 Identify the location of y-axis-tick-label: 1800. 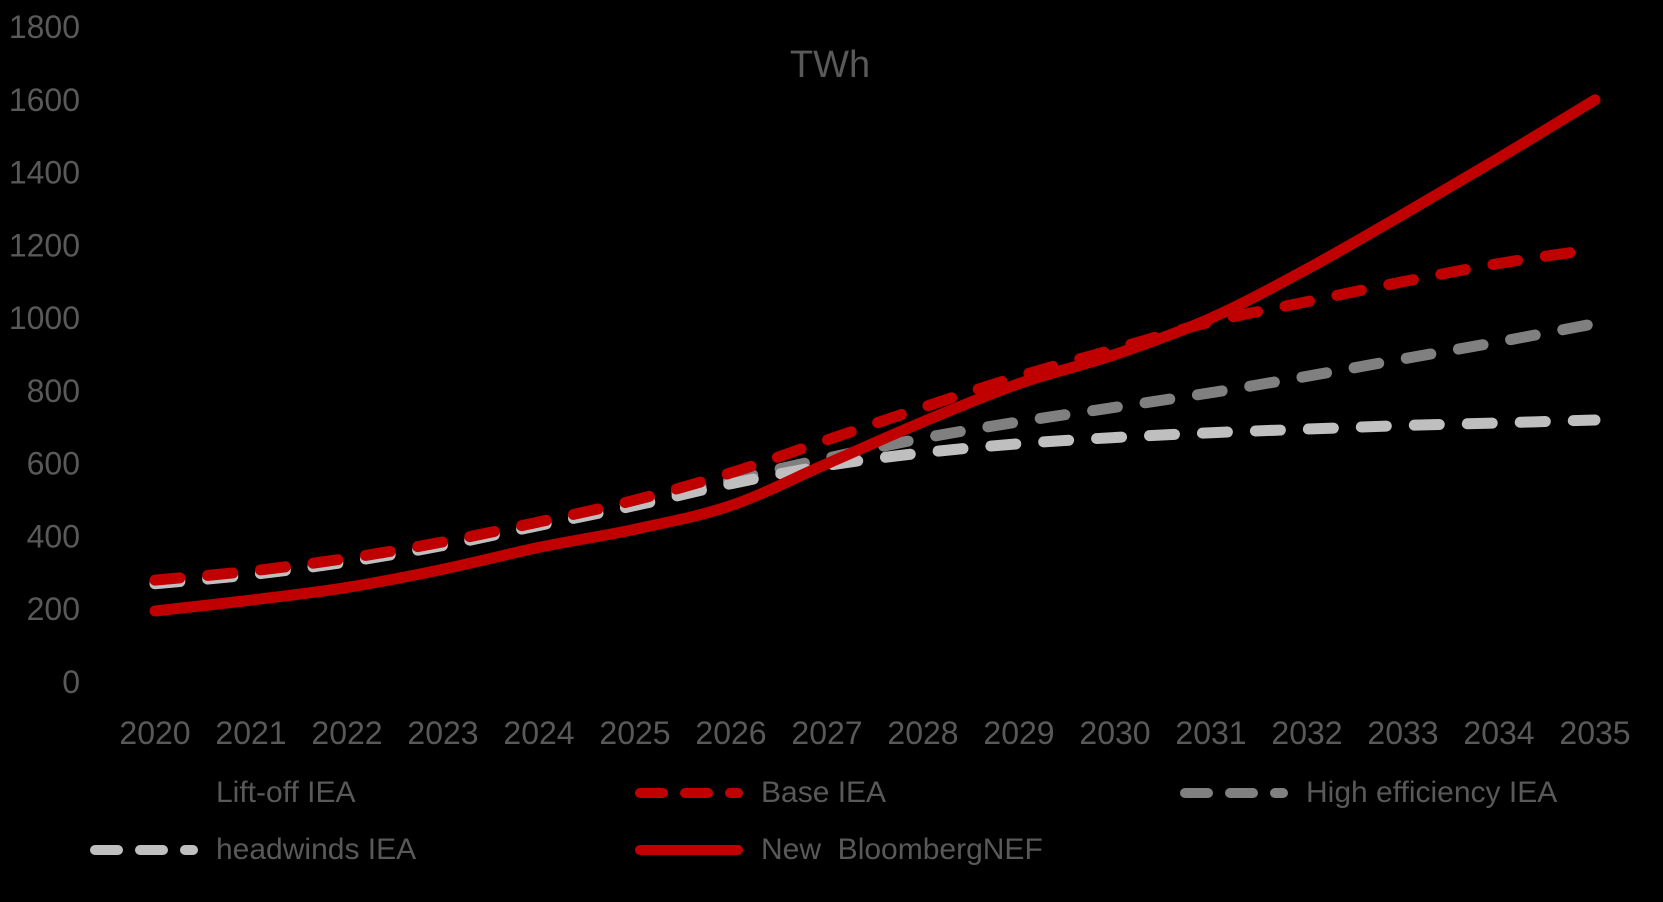
(44, 27).